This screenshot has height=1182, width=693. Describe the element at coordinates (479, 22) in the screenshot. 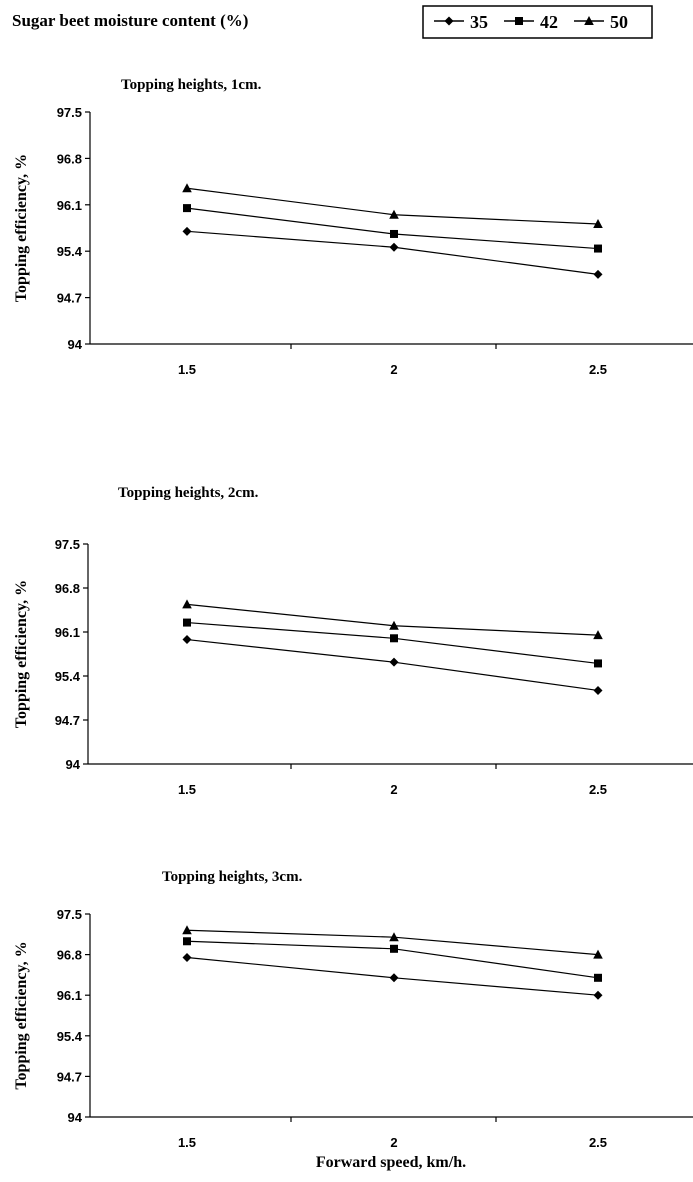

I see `legend-label-35: 35` at that location.